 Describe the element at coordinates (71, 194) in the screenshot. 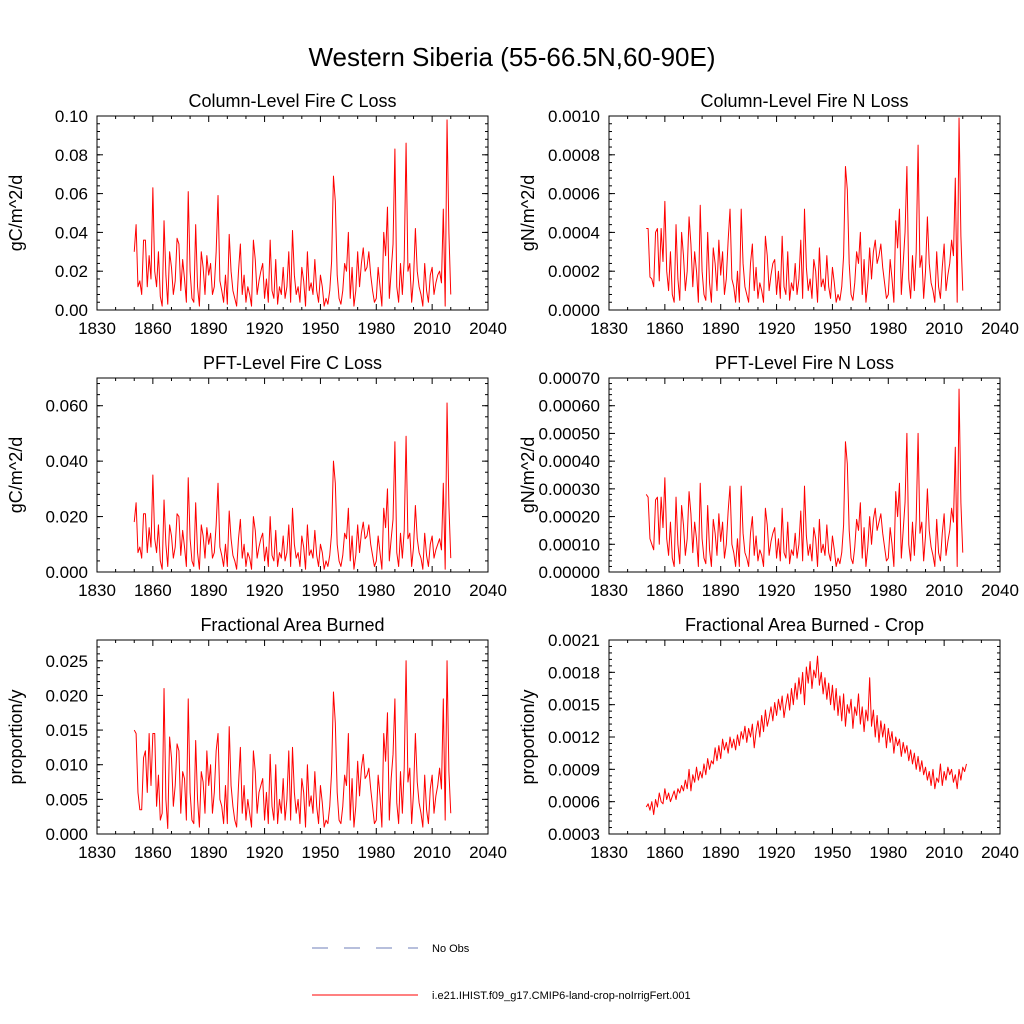

I see `y-tick-label: 0.06` at that location.